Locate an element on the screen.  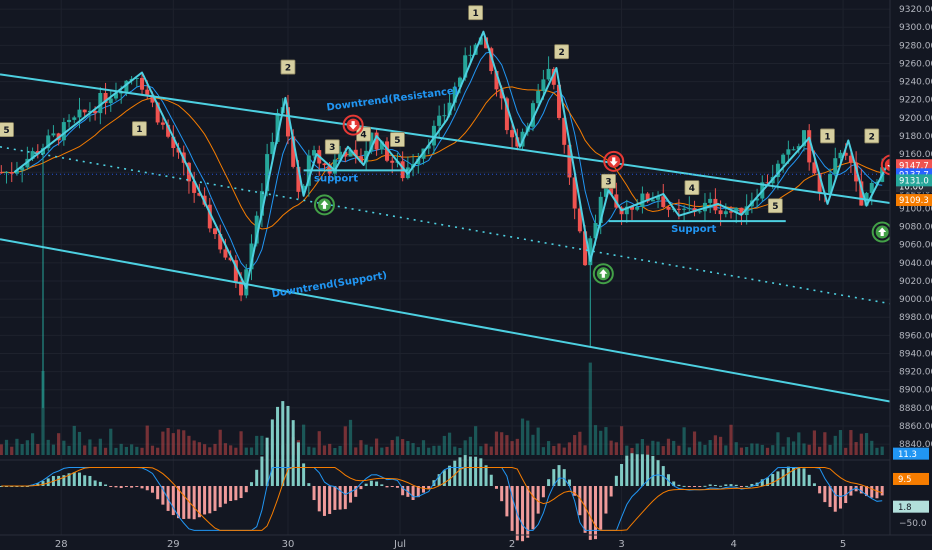
time-axis-label: 5 is located at coordinates (843, 544).